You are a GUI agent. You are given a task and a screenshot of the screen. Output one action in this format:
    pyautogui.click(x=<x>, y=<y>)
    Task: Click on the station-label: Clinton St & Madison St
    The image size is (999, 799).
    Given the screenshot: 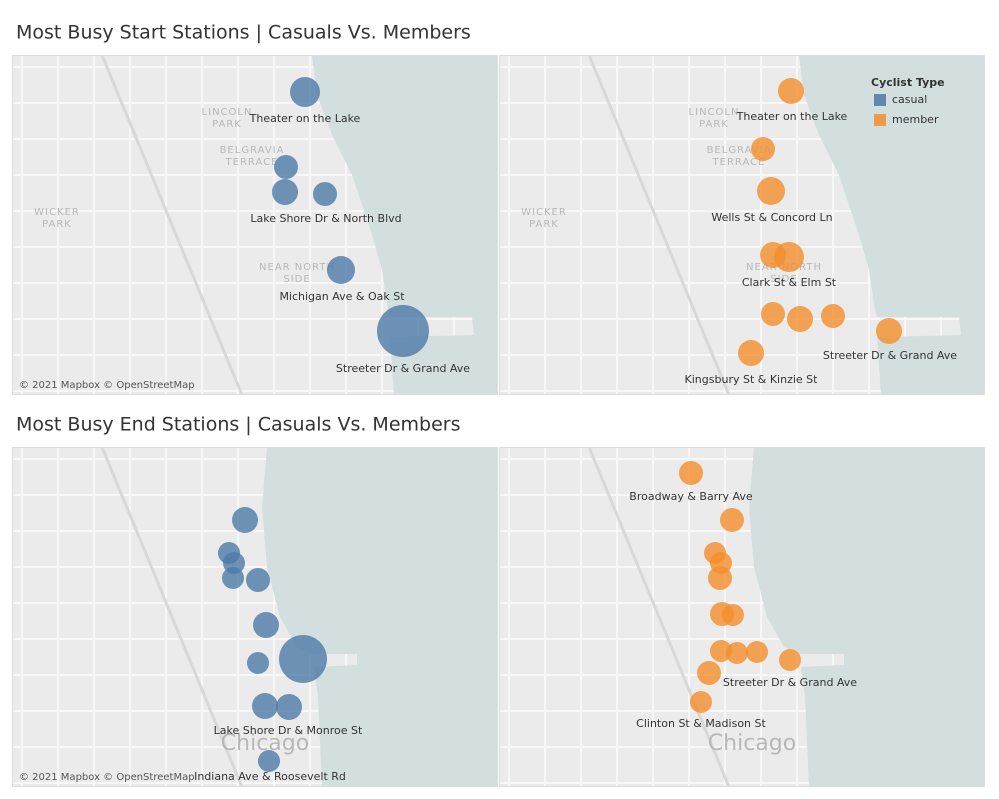 What is the action you would take?
    pyautogui.click(x=701, y=723)
    